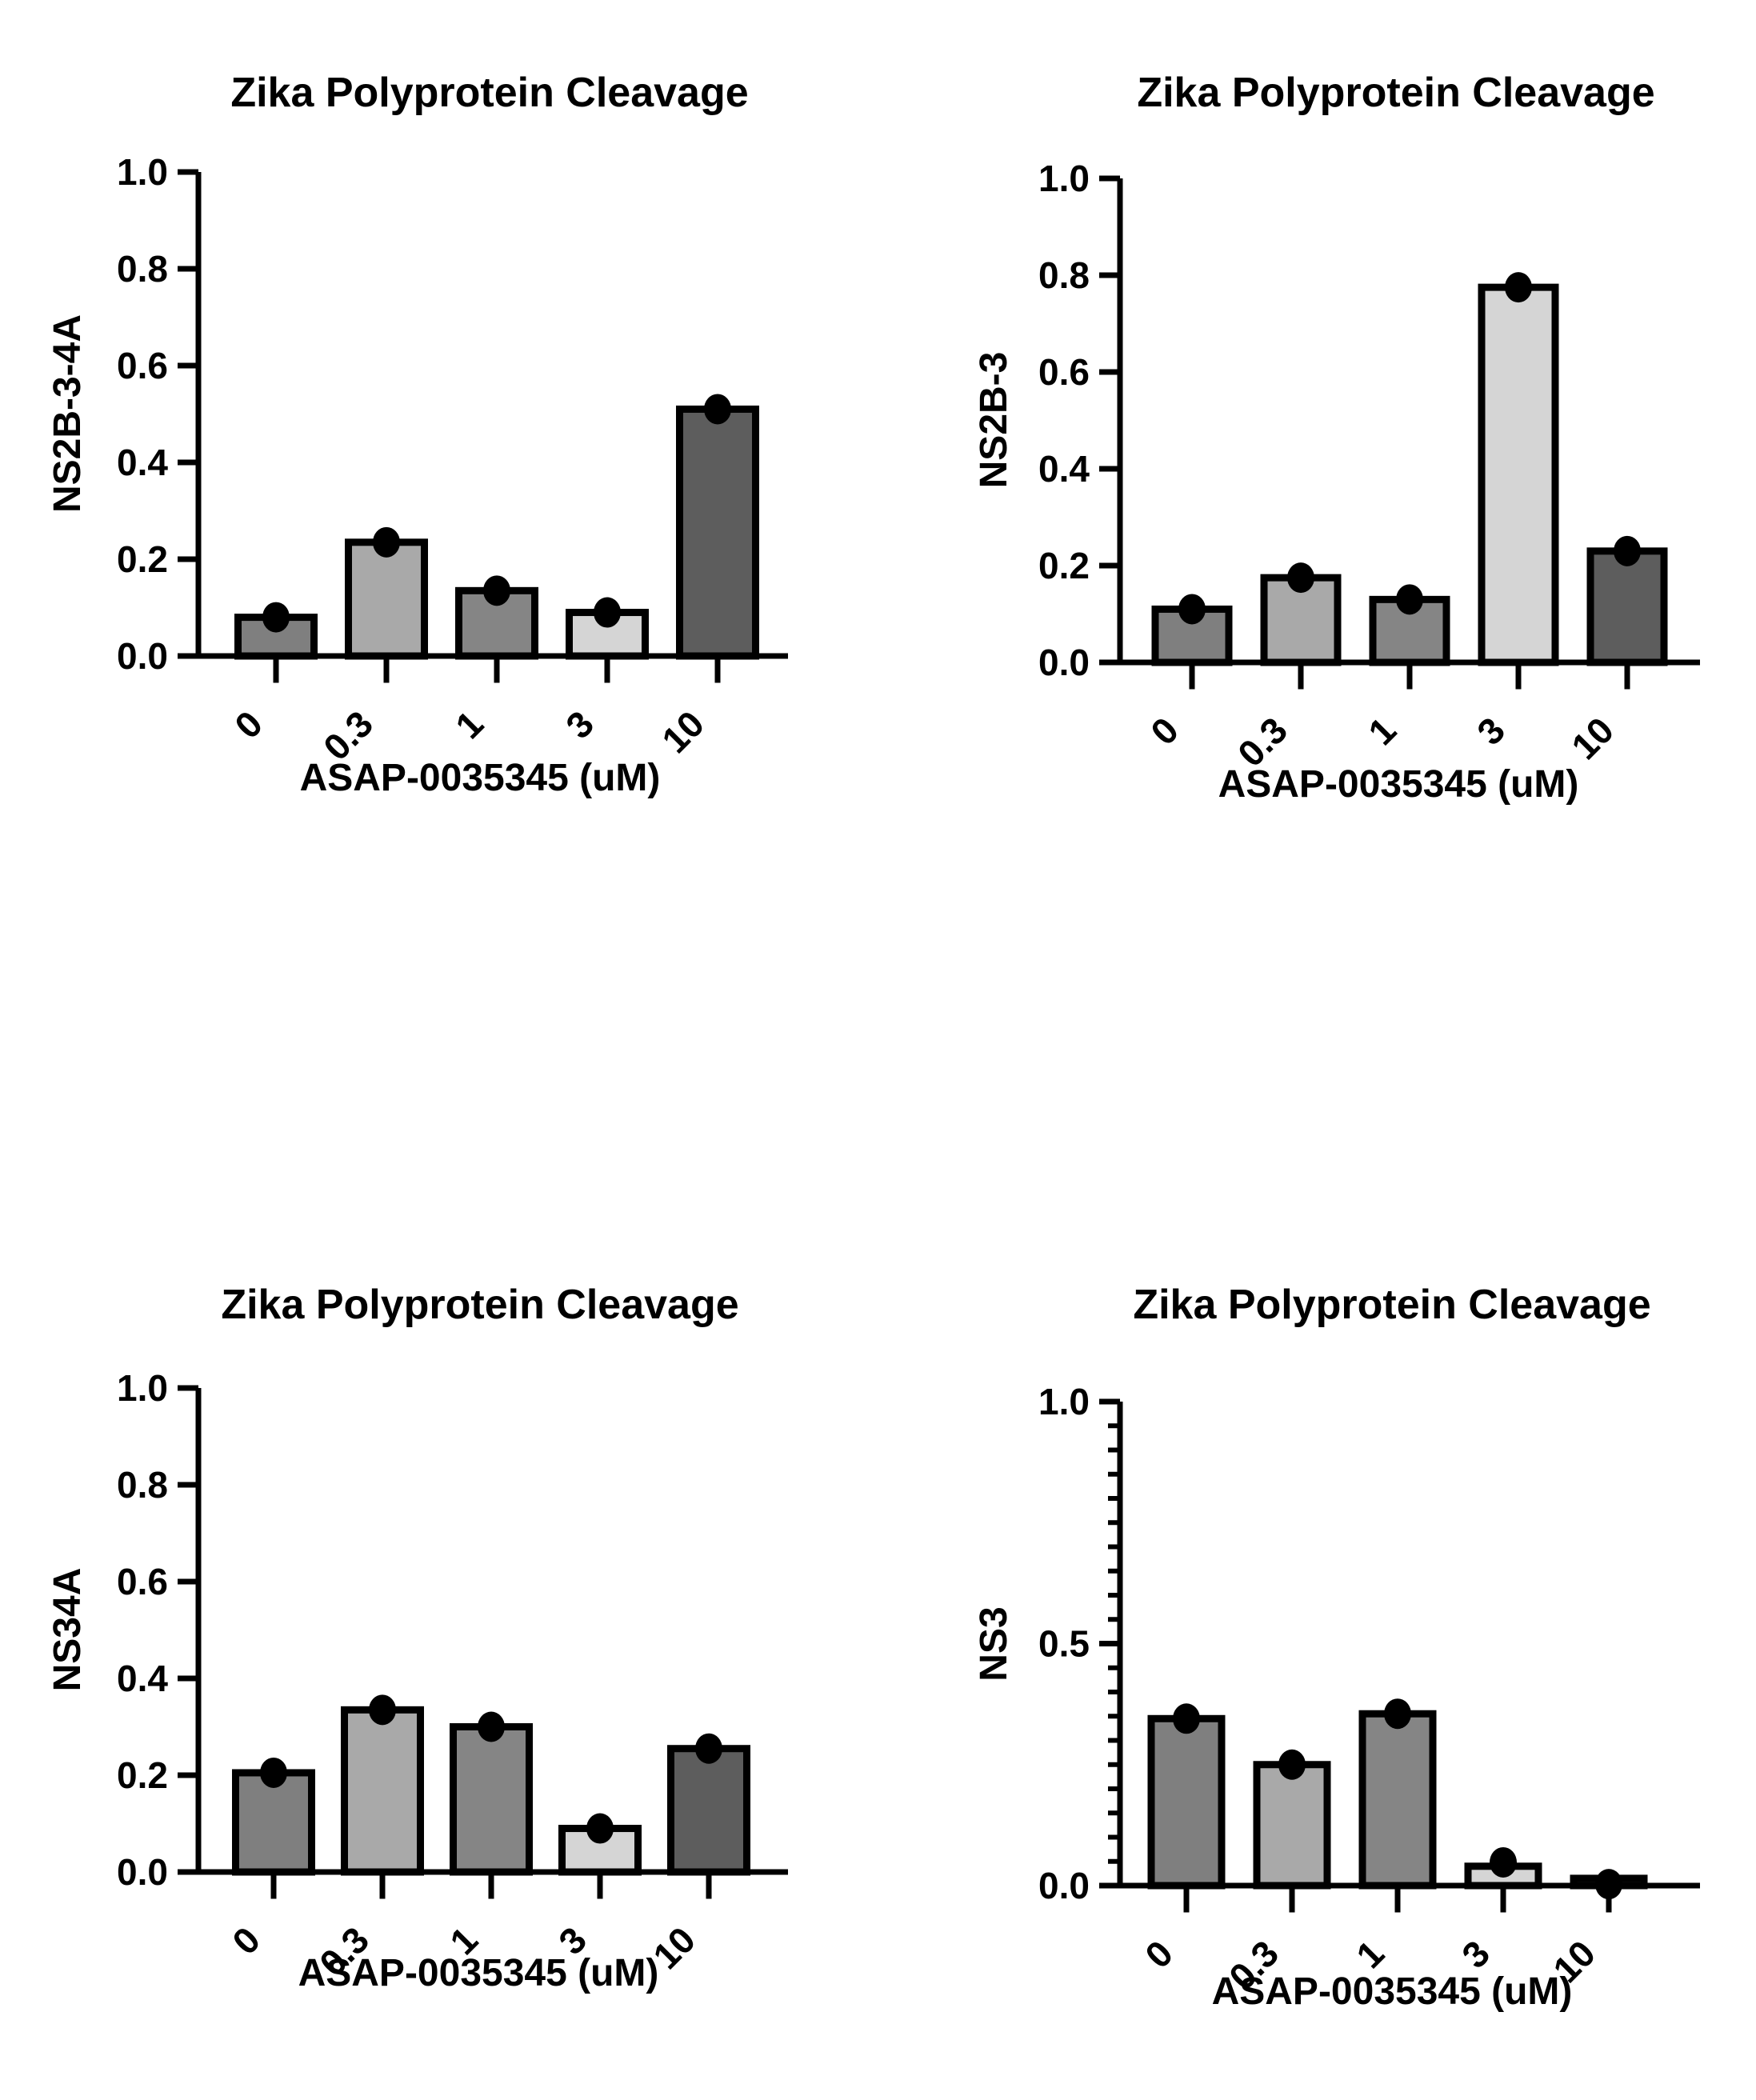 Image resolution: width=1756 pixels, height=2100 pixels. Describe the element at coordinates (1186, 1802) in the screenshot. I see `bar-0uM` at that location.